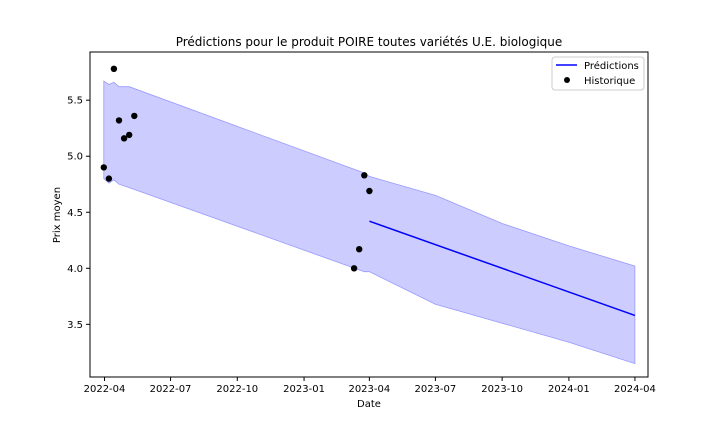 The image size is (720, 432). What do you see at coordinates (369, 404) in the screenshot?
I see `x-axis-label: Date` at bounding box center [369, 404].